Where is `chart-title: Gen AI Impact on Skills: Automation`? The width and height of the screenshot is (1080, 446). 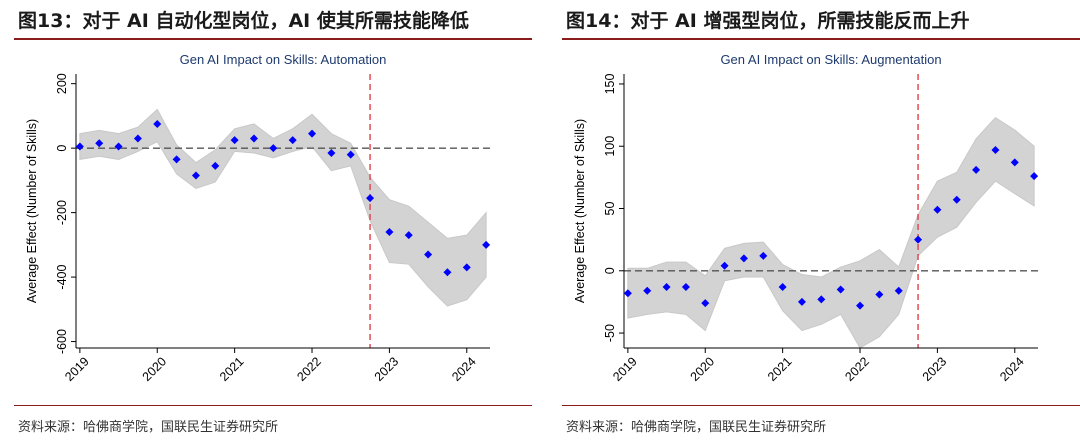 chart-title: Gen AI Impact on Skills: Automation is located at coordinates (283, 59).